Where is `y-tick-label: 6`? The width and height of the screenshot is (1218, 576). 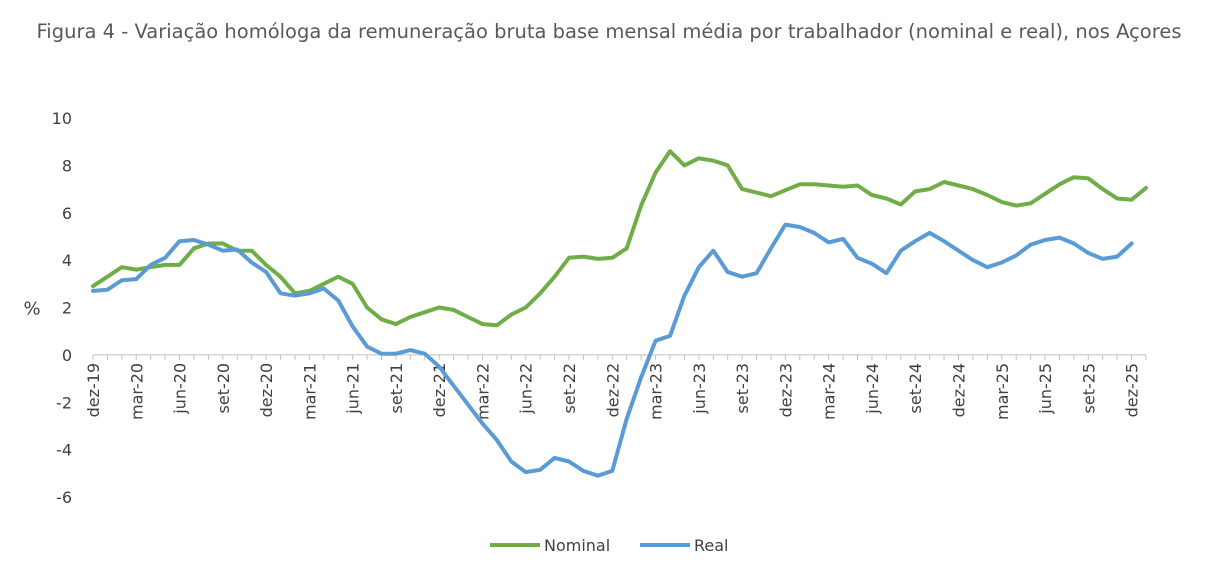 y-tick-label: 6 is located at coordinates (67, 213).